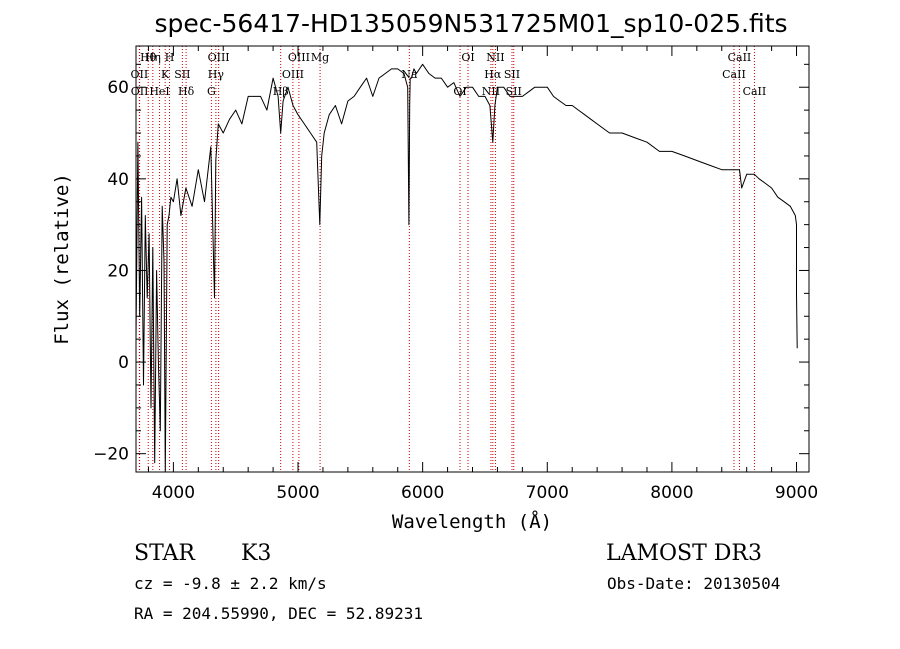  Describe the element at coordinates (118, 271) in the screenshot. I see `y-tick-label: 20` at that location.